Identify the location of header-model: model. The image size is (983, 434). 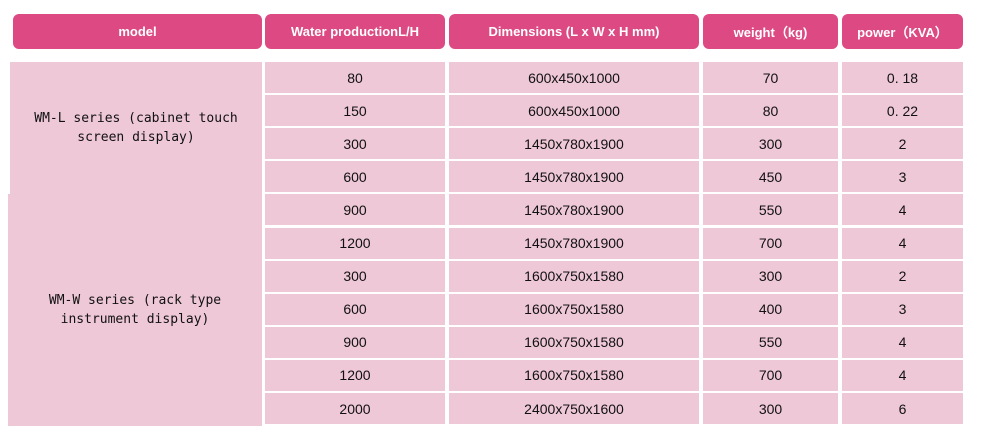
(137, 31).